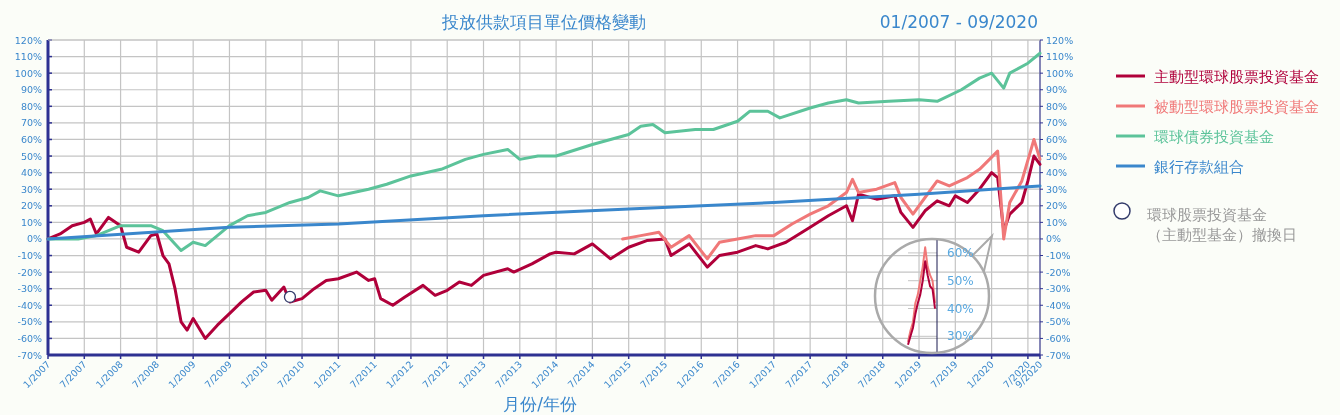  What do you see at coordinates (1057, 173) in the screenshot?
I see `y2-tick-label: 40%` at bounding box center [1057, 173].